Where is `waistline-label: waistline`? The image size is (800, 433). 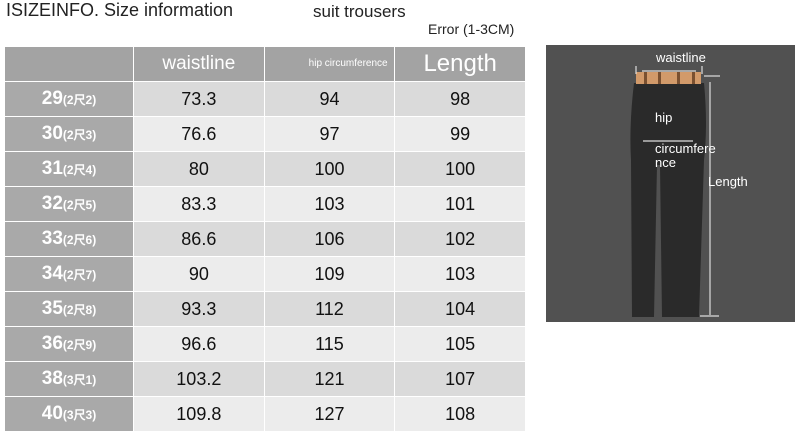 waistline-label: waistline is located at coordinates (681, 57).